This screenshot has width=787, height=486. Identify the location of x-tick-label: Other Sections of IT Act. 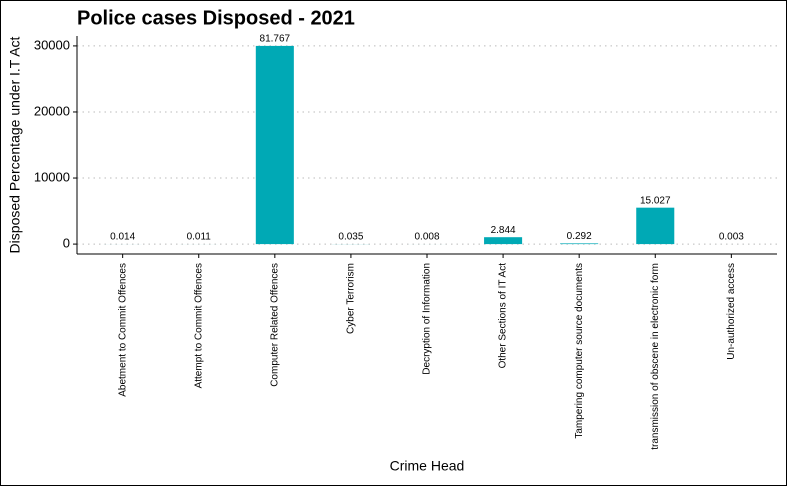
(503, 316).